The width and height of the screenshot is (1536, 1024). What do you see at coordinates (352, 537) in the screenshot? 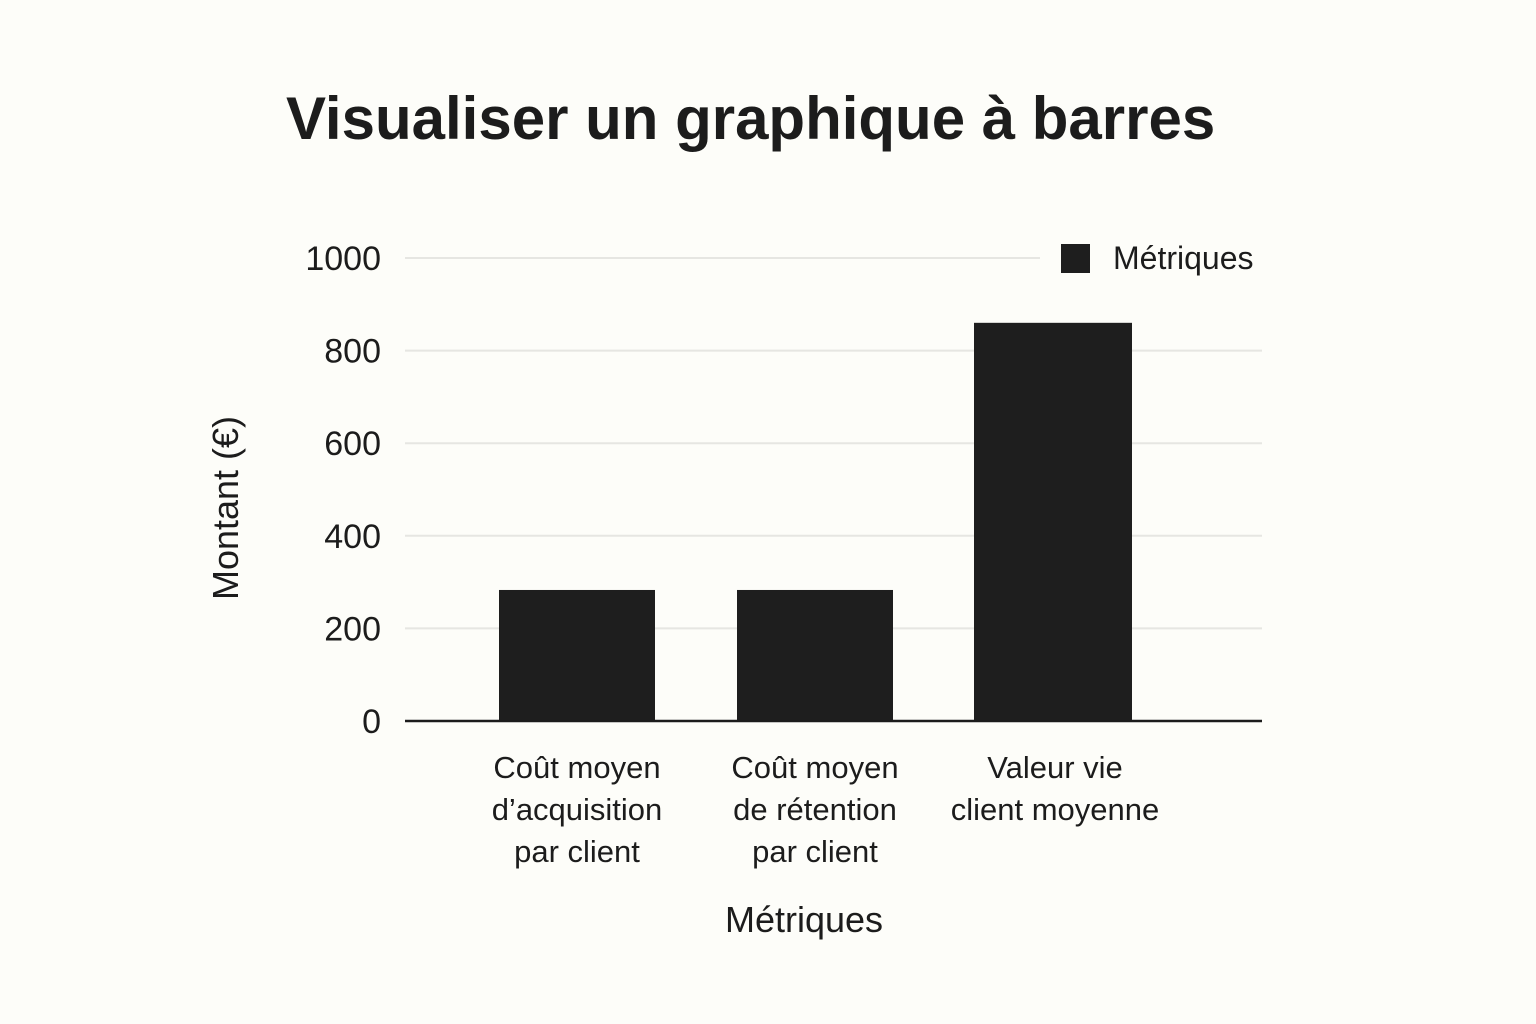
I see `y-tick-label: 400` at bounding box center [352, 537].